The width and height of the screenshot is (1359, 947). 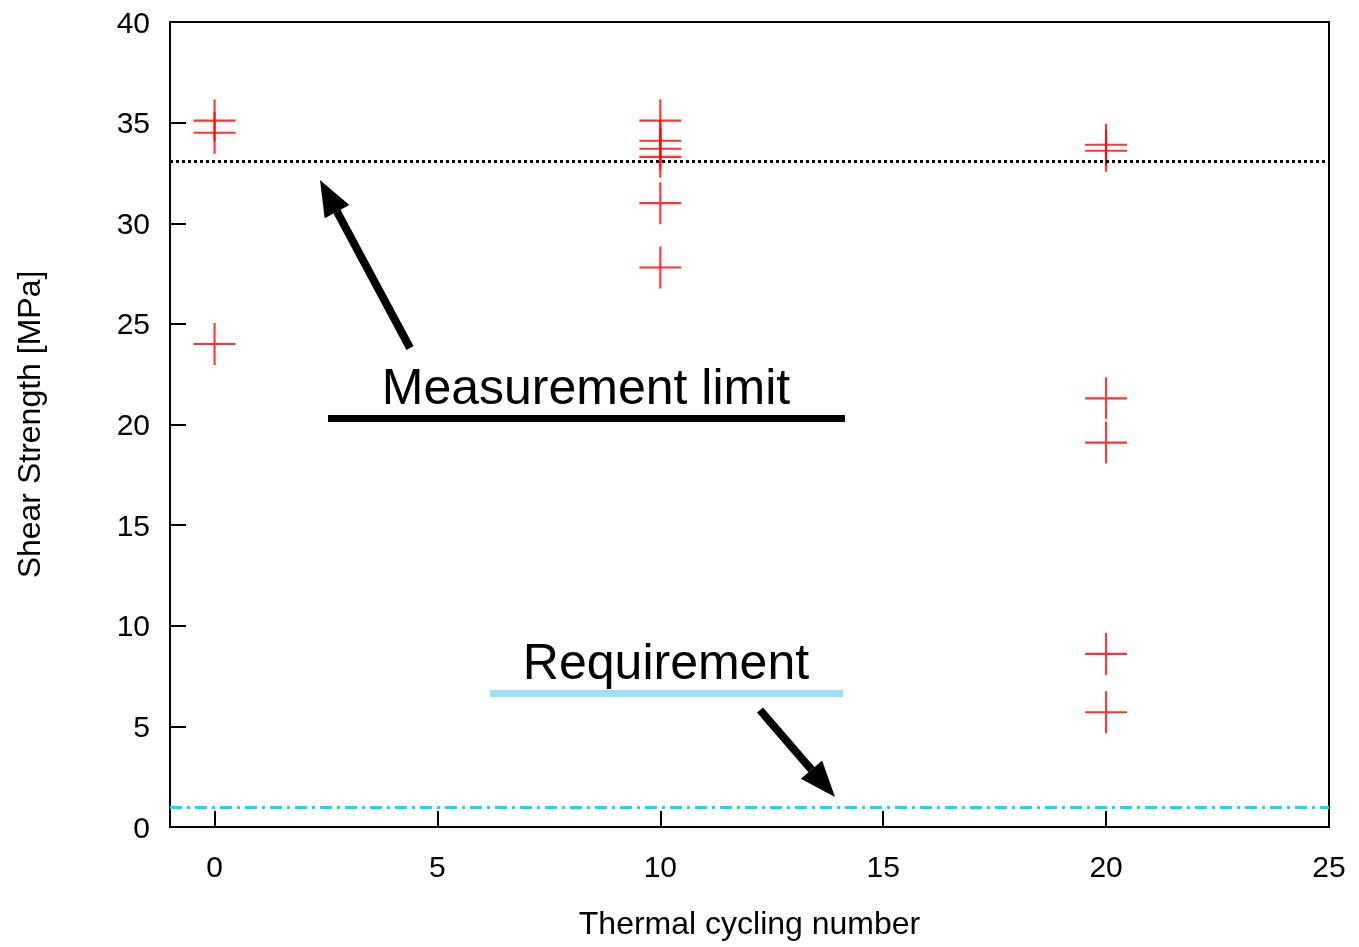 I want to click on x-axis-title: Thermal cycling number, so click(x=749, y=923).